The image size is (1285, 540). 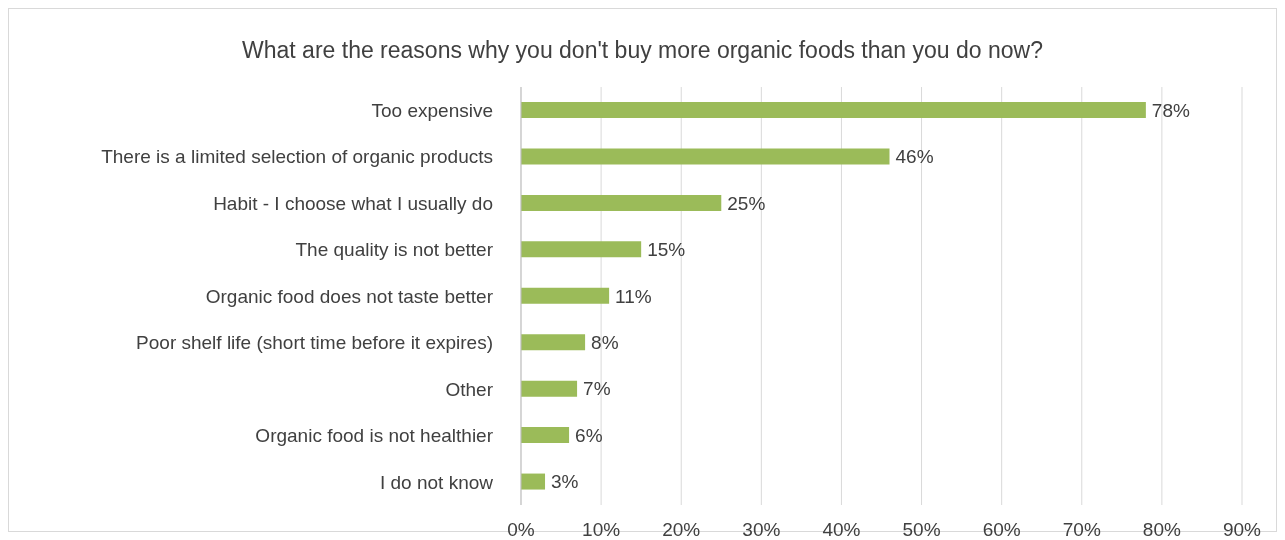 What do you see at coordinates (314, 343) in the screenshot?
I see `y-tick-label: Poor shelf life (short time before it expires)` at bounding box center [314, 343].